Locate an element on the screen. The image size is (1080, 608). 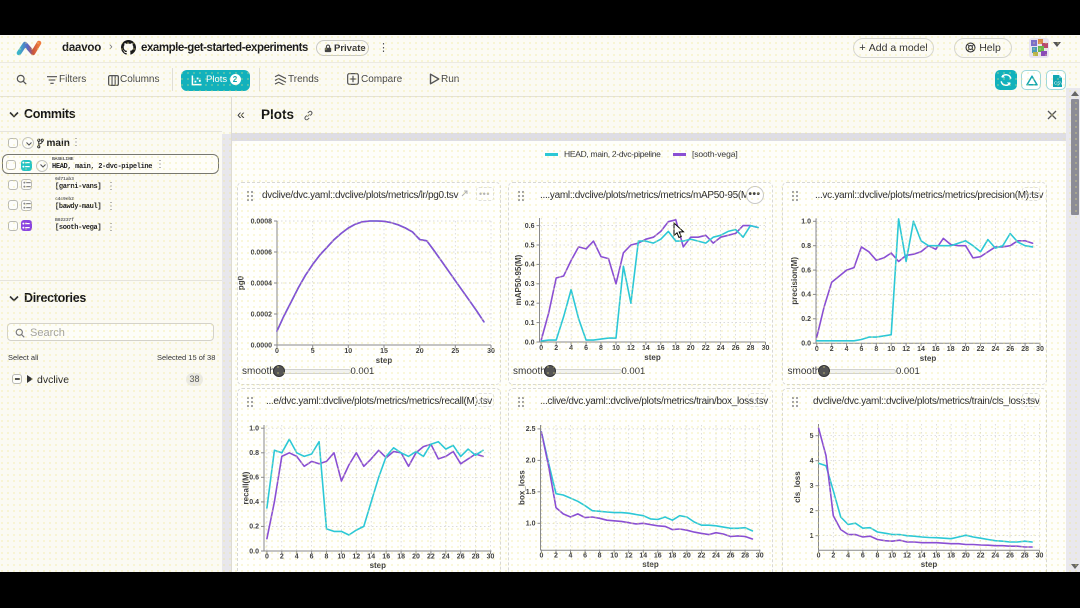
svg-text: 25 is located at coordinates (455, 351).